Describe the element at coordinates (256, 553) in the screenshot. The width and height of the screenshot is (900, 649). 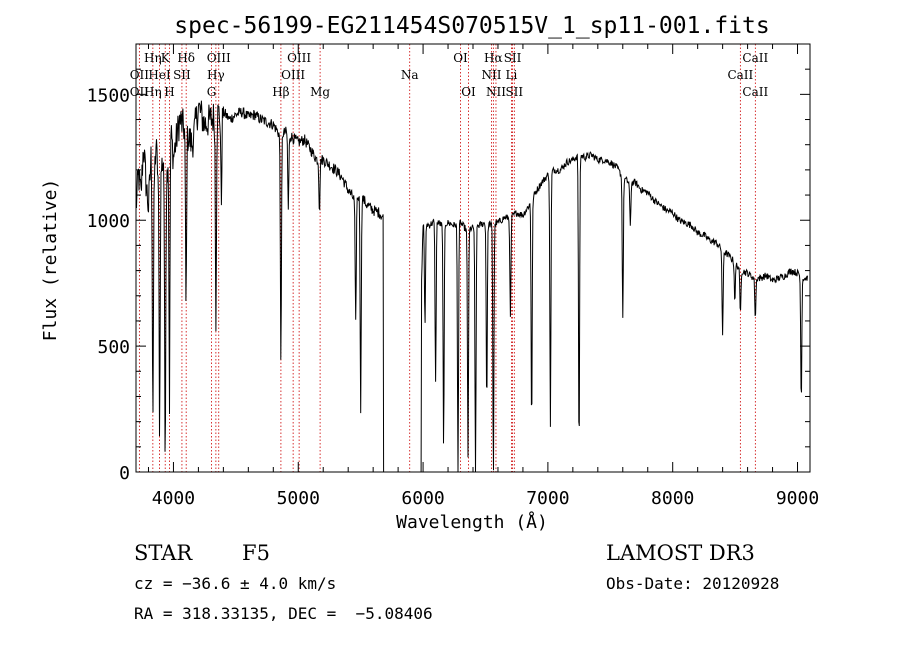
I see `object-subclass: F5` at that location.